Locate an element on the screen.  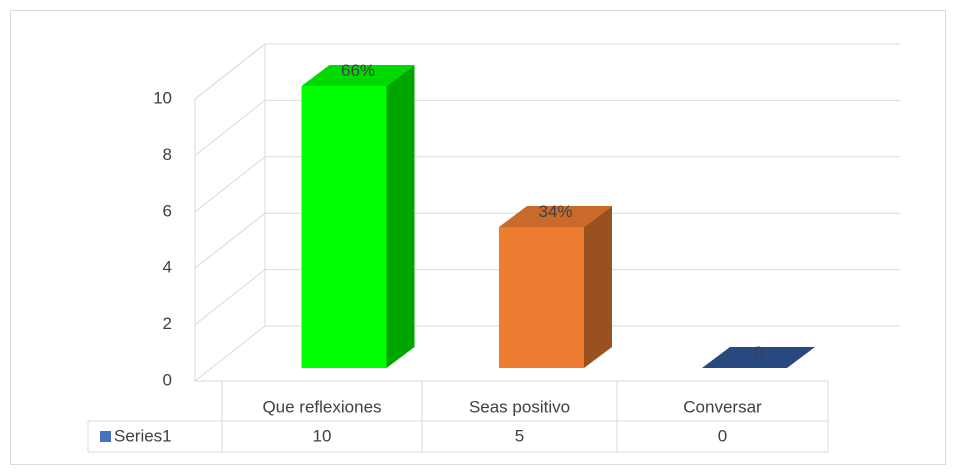
y-tick-label: 0 is located at coordinates (167, 379).